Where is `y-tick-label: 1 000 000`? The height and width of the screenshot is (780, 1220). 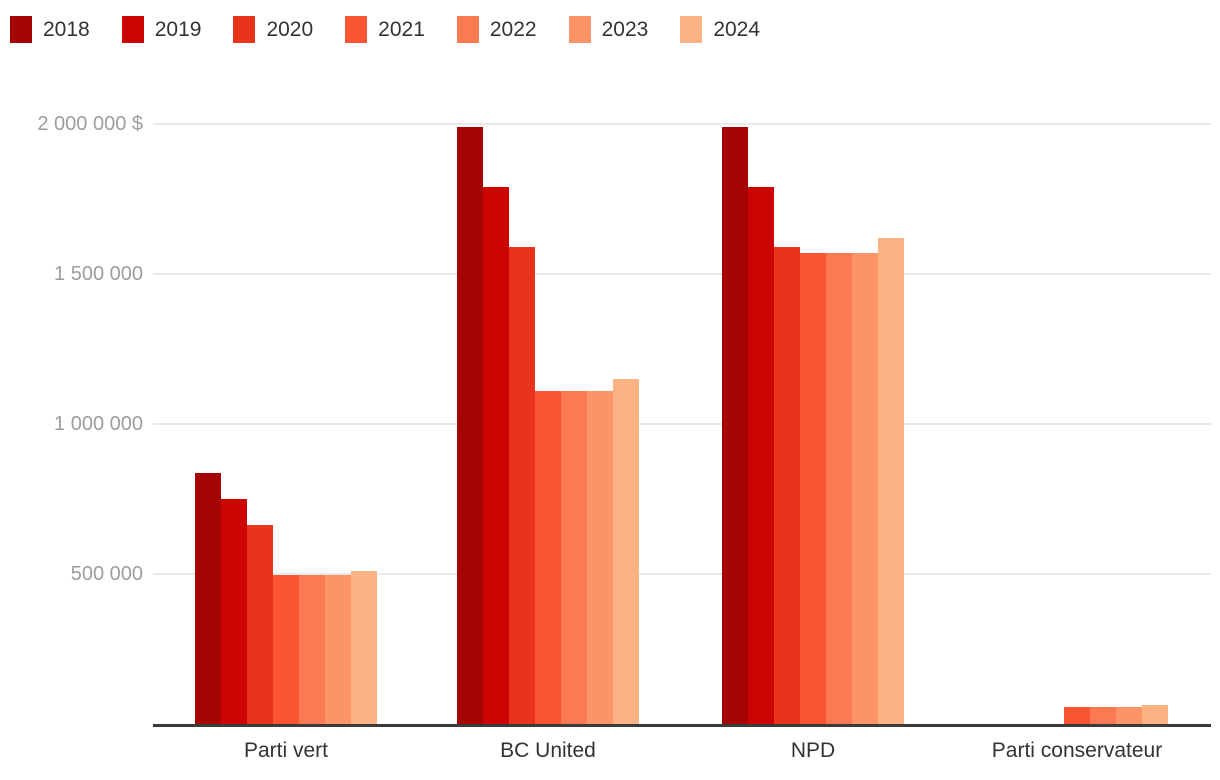 y-tick-label: 1 000 000 is located at coordinates (98, 424).